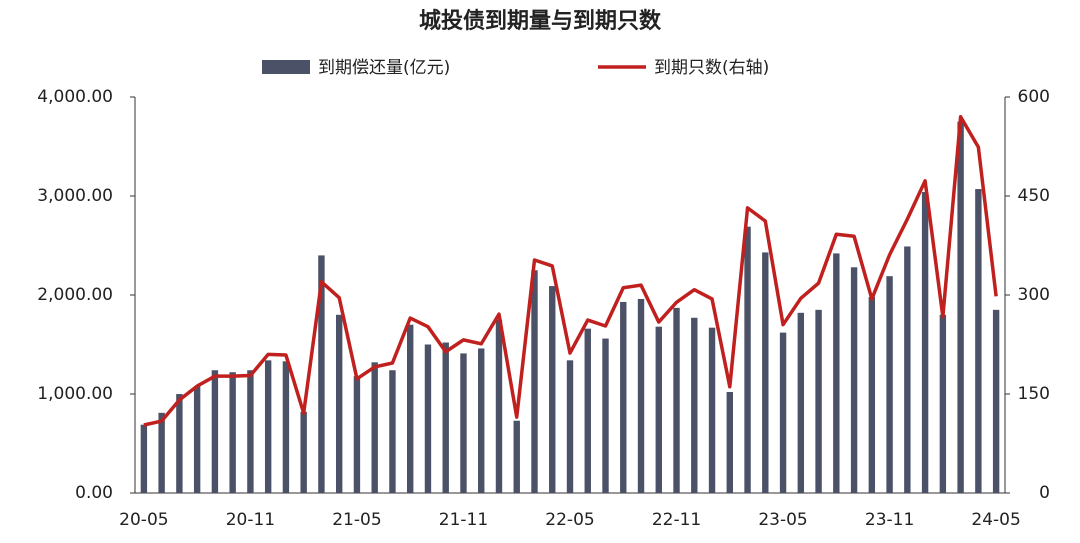 The width and height of the screenshot is (1080, 543). Describe the element at coordinates (75, 97) in the screenshot. I see `y-tick-label: 4,000.00` at that location.